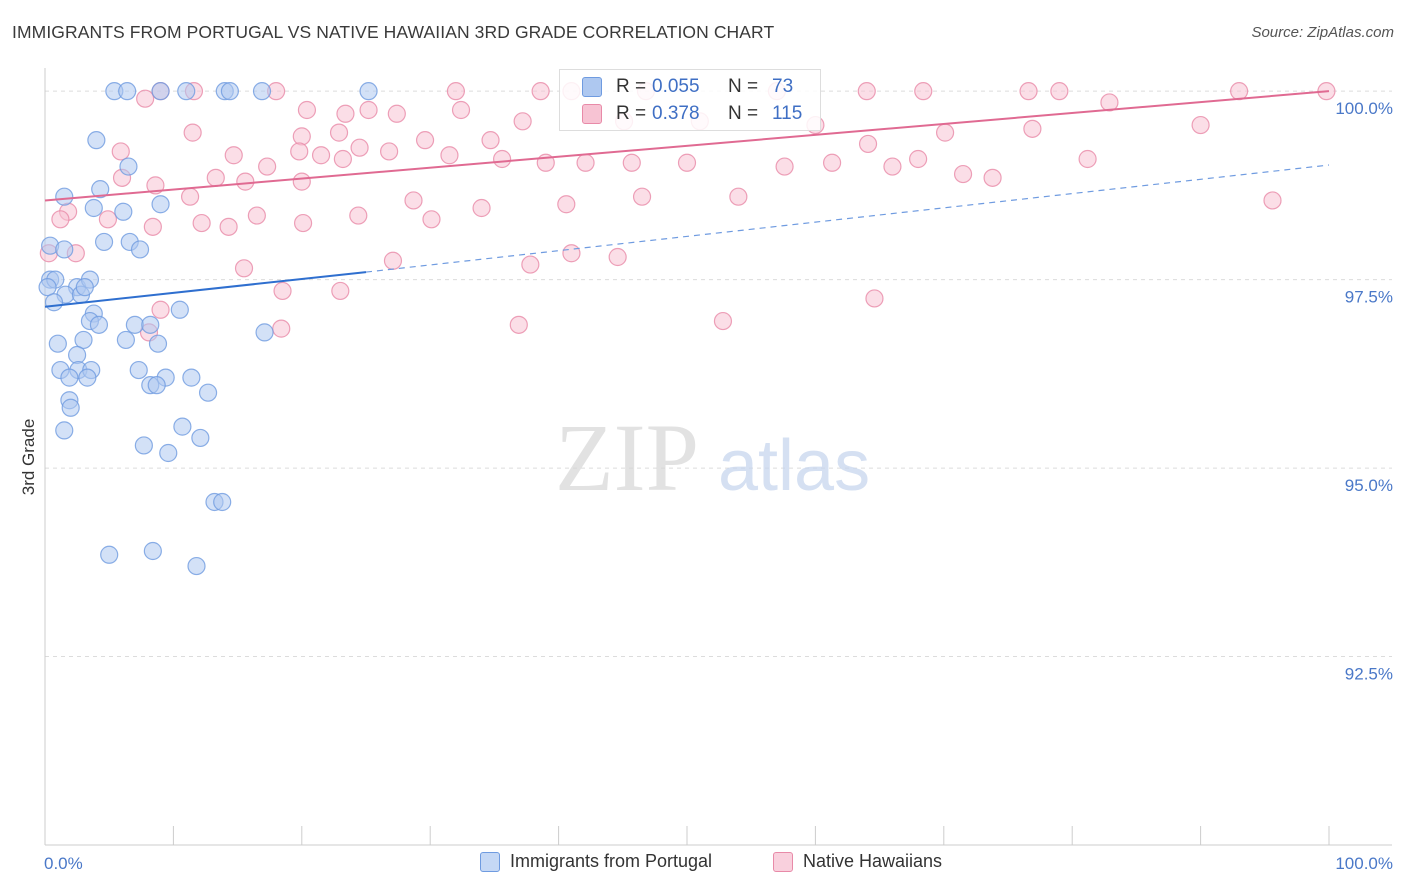  Describe the element at coordinates (847, 218) in the screenshot. I see `trend-line-portugal-extension` at that location.